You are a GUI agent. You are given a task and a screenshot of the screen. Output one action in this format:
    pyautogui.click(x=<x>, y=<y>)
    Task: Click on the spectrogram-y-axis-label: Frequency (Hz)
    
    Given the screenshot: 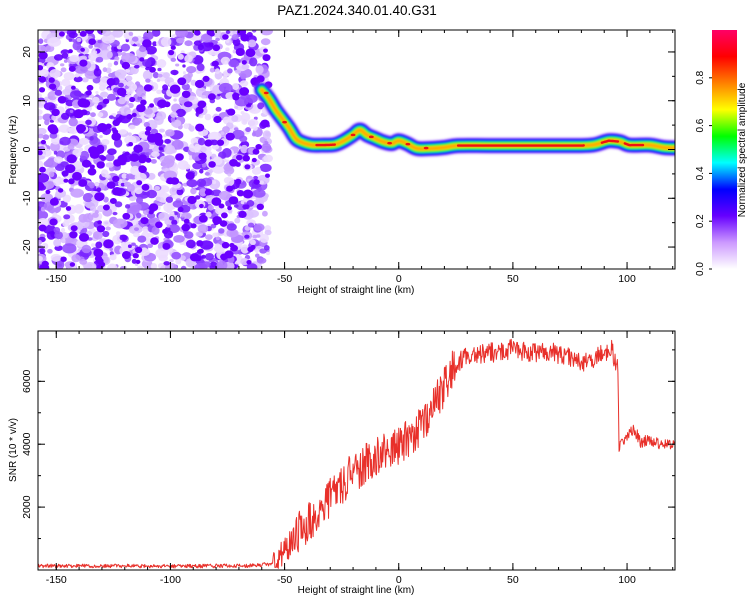 What is the action you would take?
    pyautogui.click(x=13, y=150)
    